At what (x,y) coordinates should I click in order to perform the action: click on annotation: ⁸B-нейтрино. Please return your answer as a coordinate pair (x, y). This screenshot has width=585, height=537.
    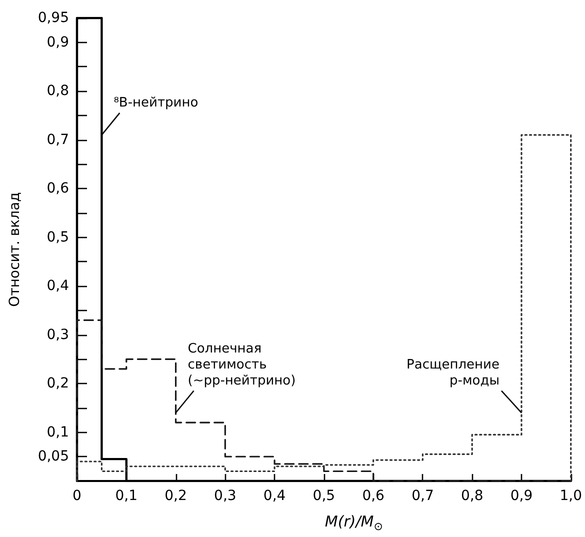
    Looking at the image, I should click on (156, 102).